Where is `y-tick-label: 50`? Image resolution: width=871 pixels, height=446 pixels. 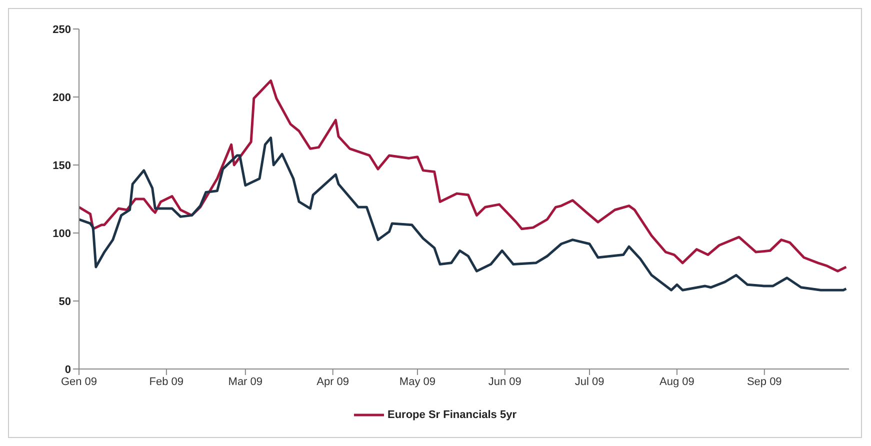 y-tick-label: 50 is located at coordinates (64, 302).